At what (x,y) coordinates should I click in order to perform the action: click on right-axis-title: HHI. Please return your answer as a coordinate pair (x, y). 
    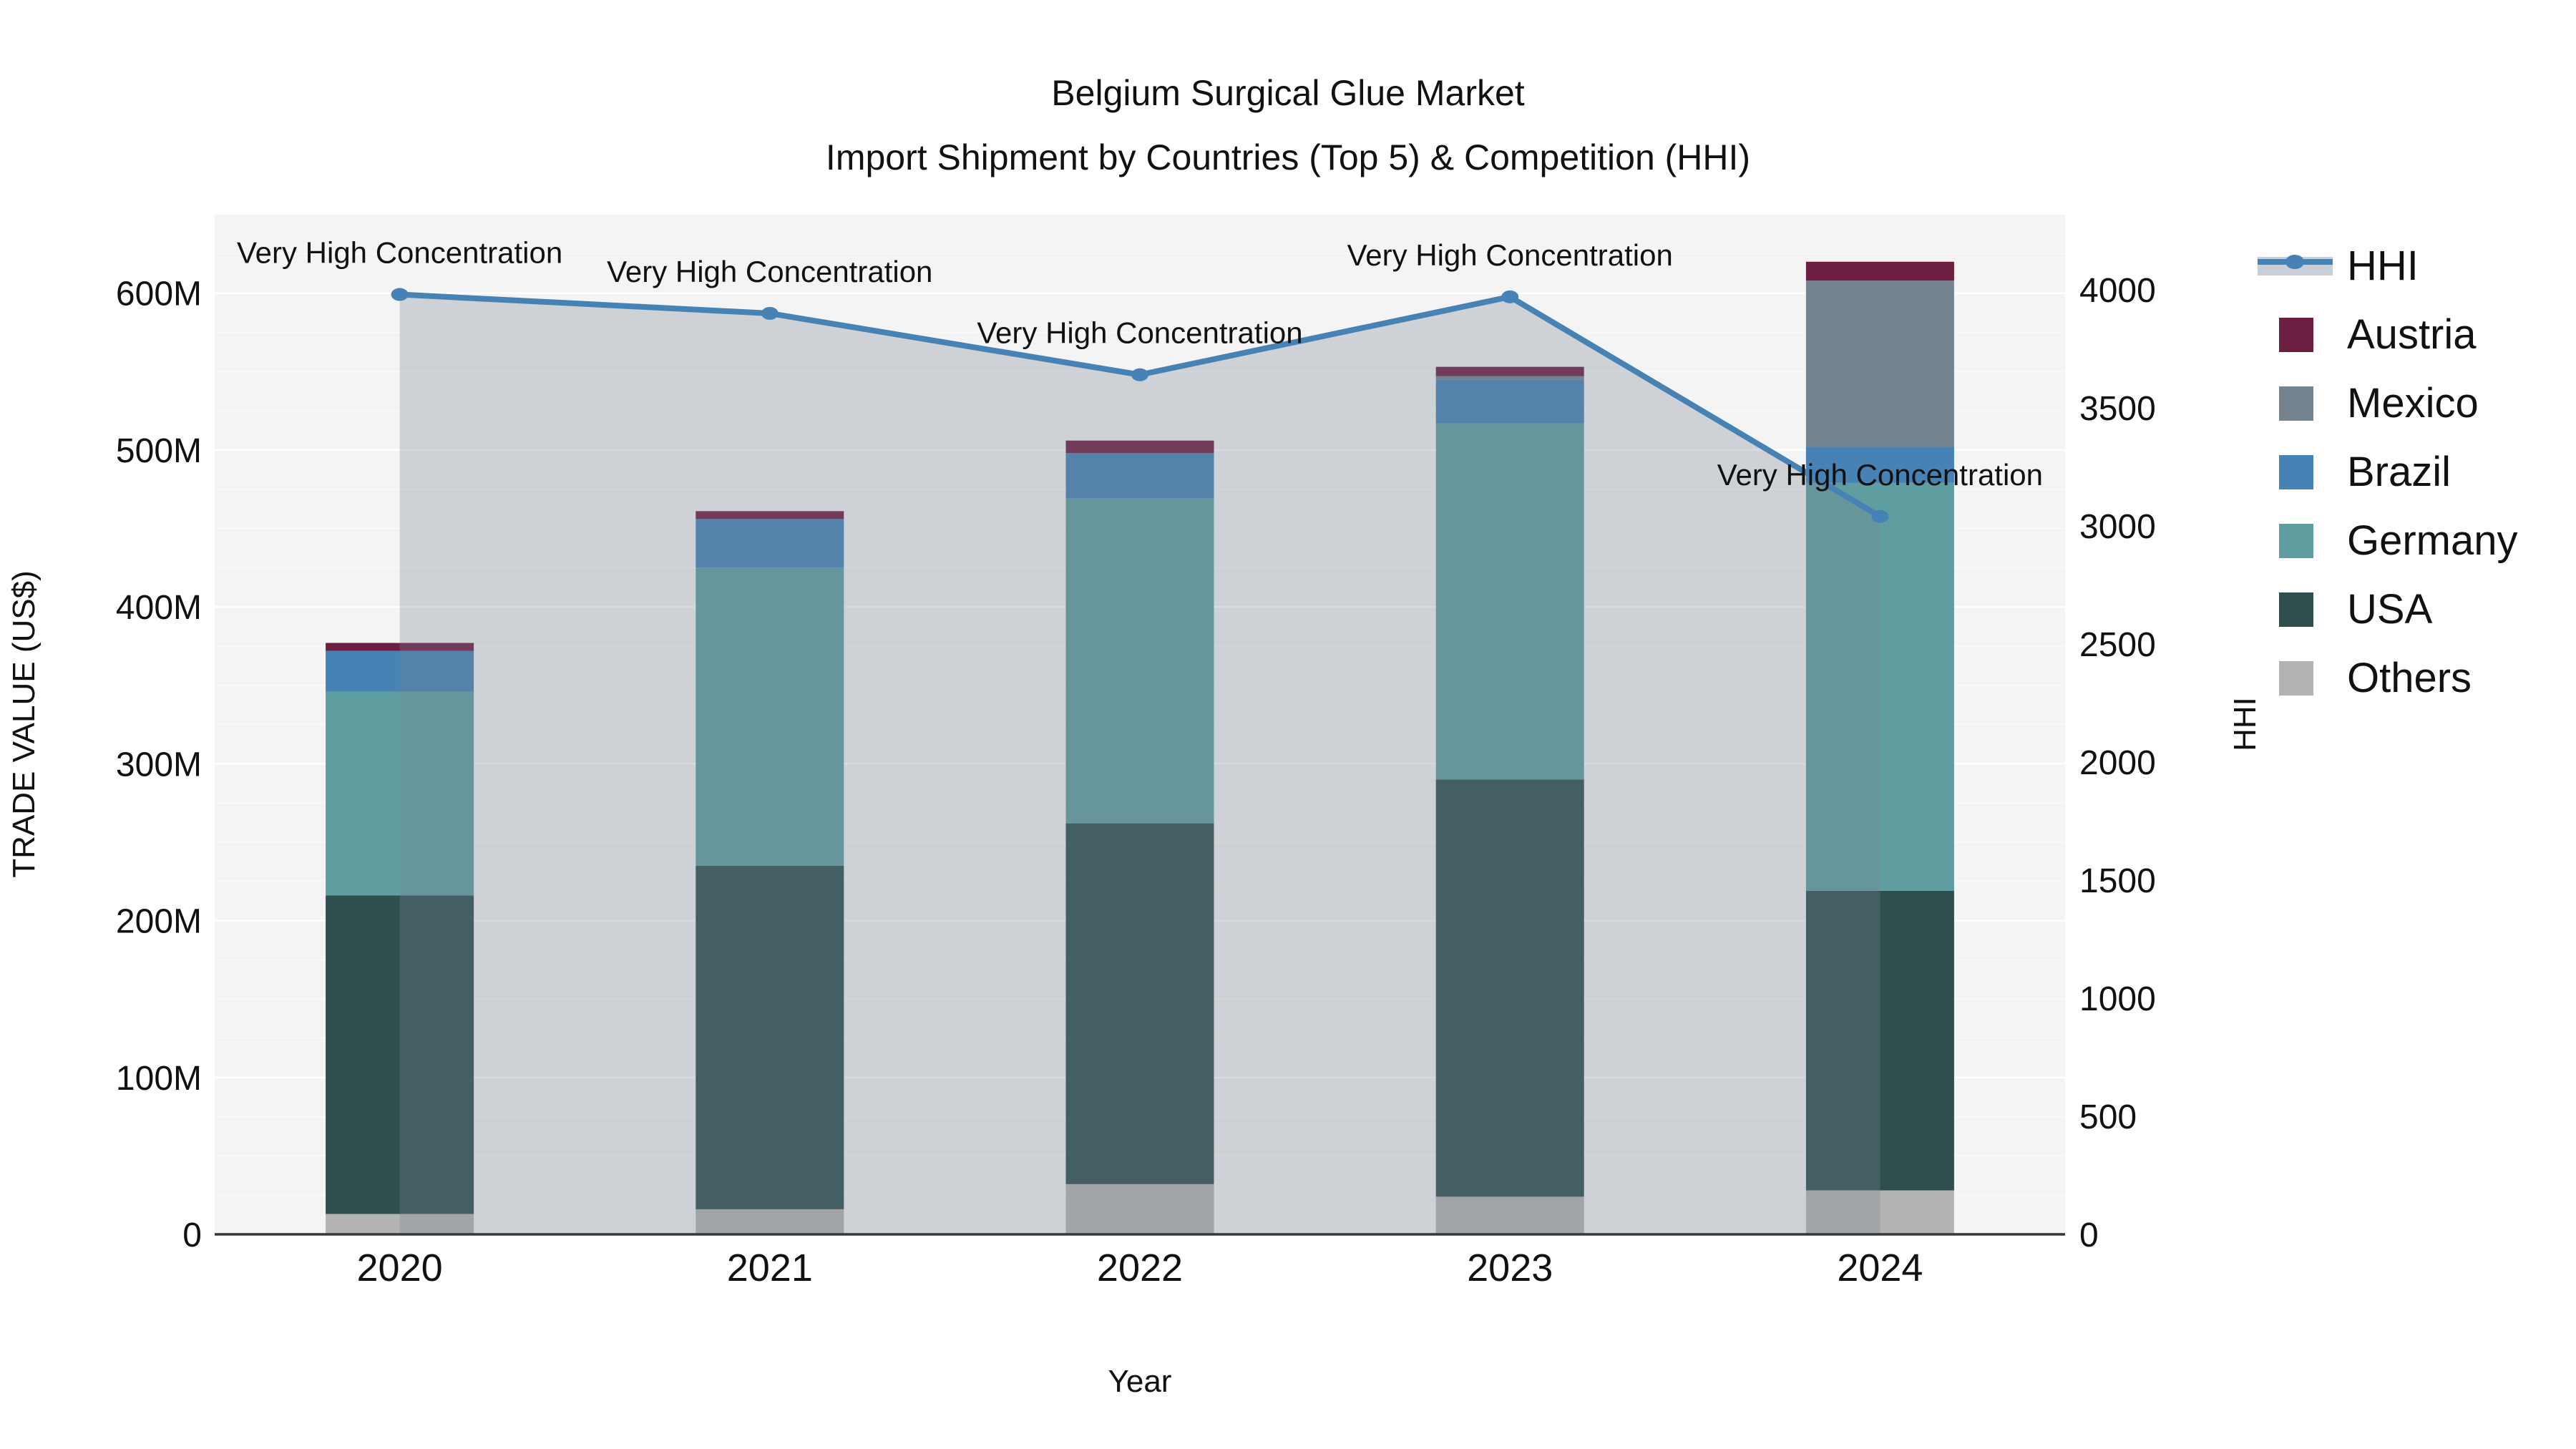
    Looking at the image, I should click on (2245, 724).